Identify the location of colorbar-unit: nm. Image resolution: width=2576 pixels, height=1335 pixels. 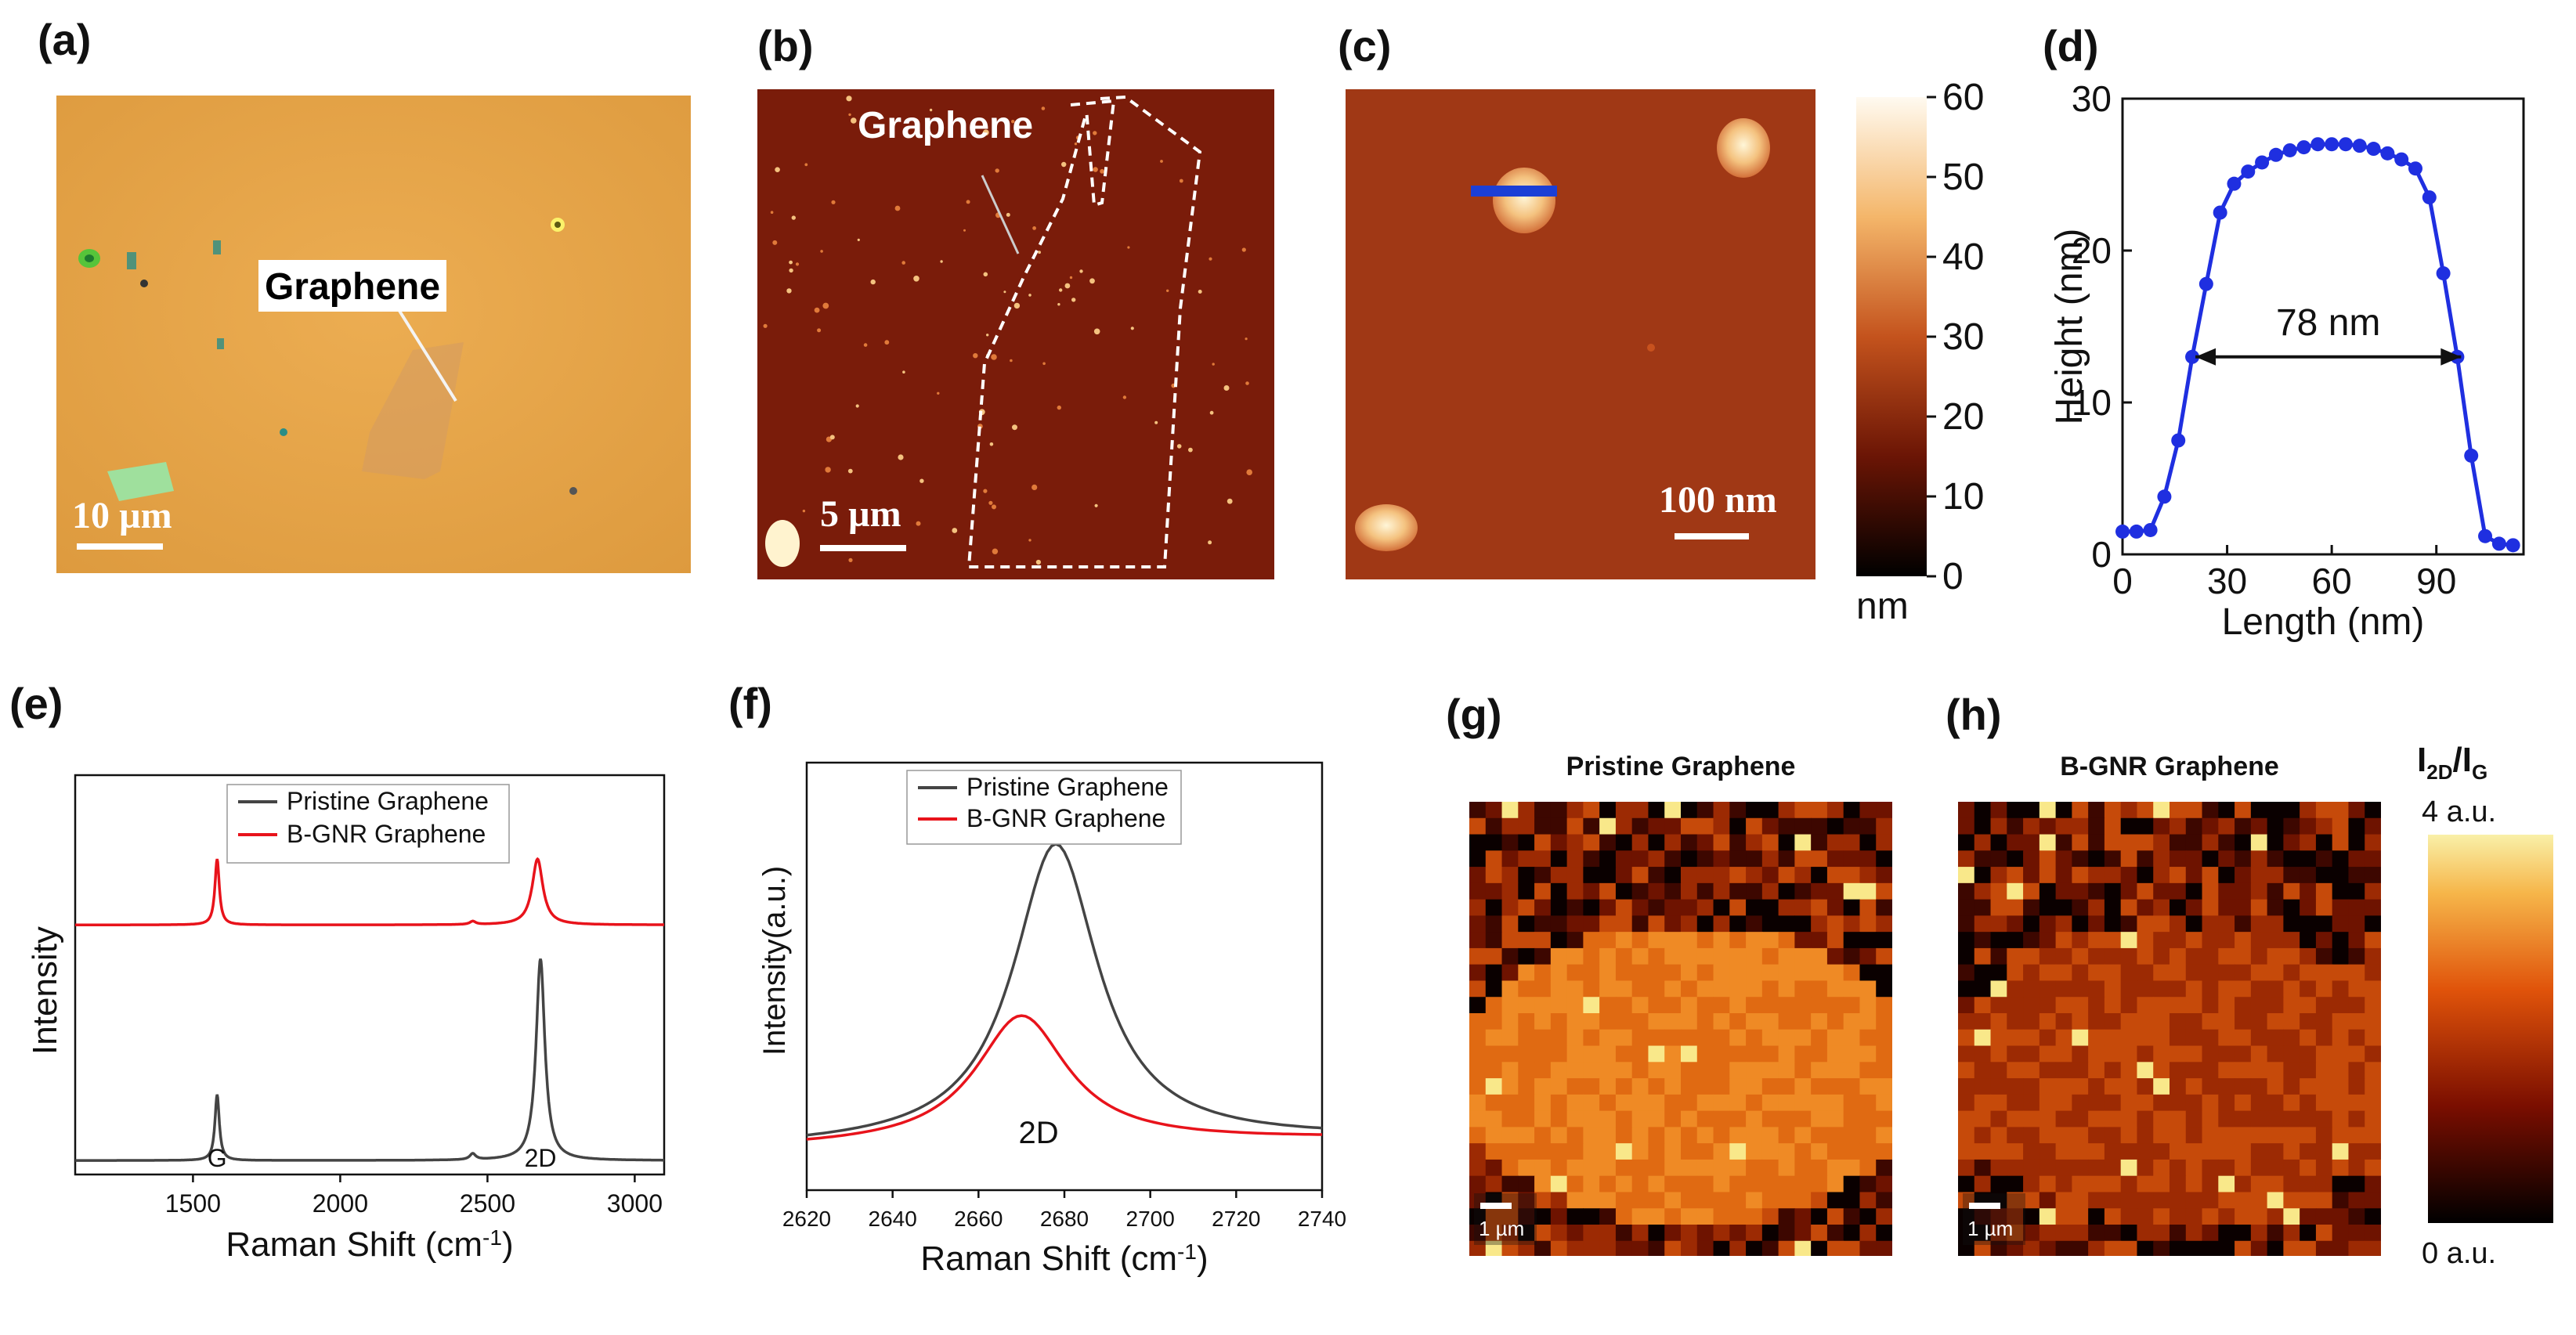
(1882, 606).